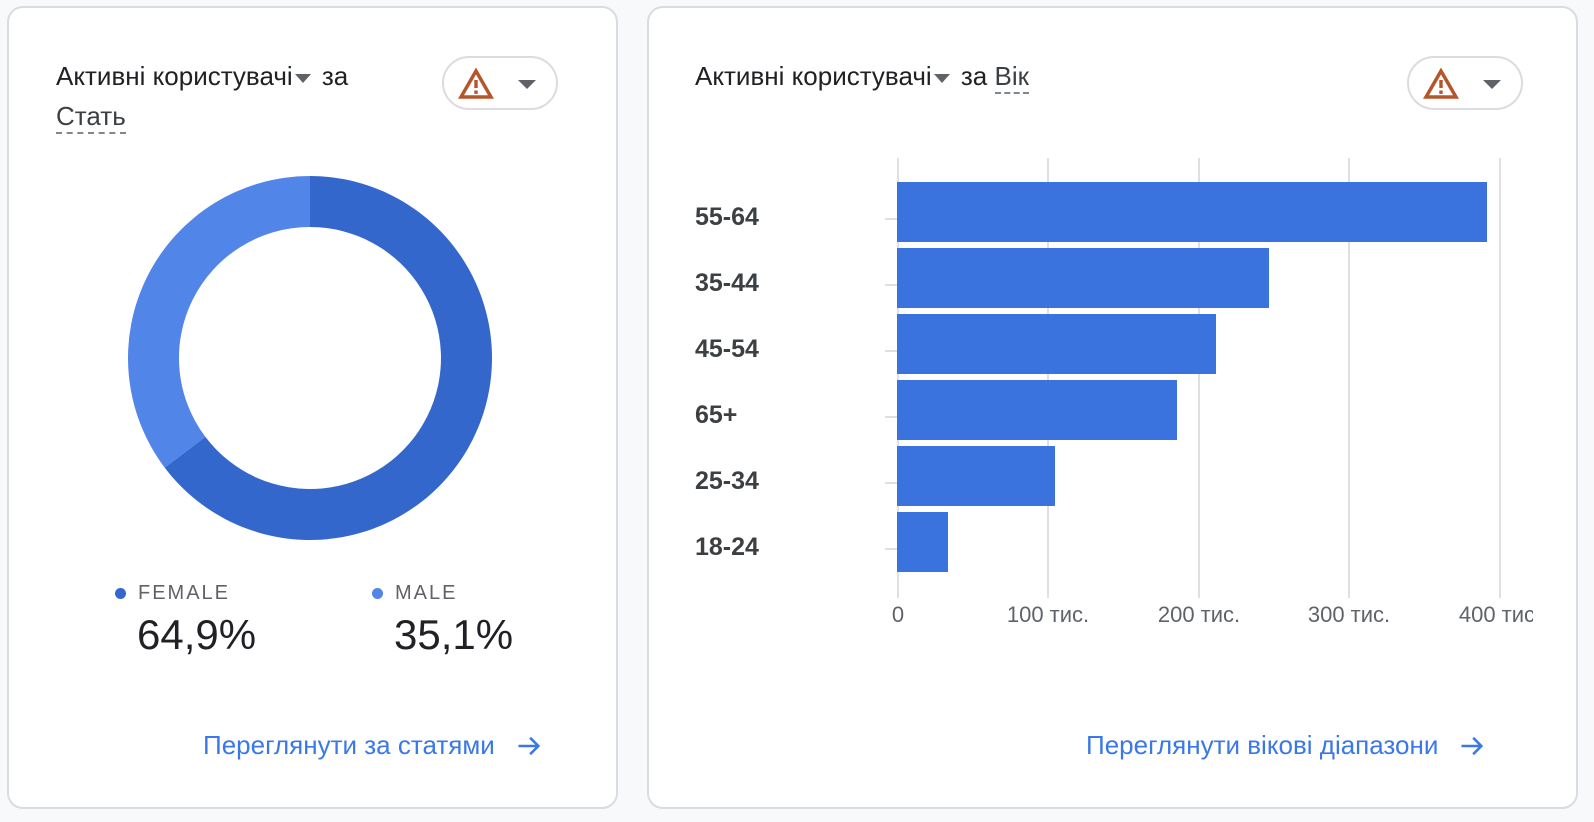 The image size is (1594, 822). Describe the element at coordinates (1011, 77) in the screenshot. I see `dimension-selector: Вік` at that location.